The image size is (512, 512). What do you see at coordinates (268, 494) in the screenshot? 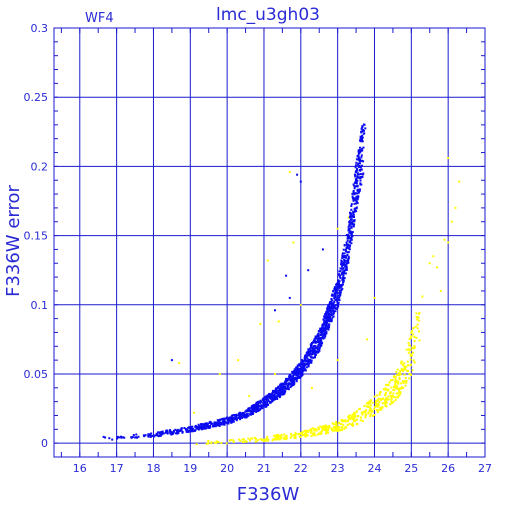
I see `x-axis-label: F336W` at bounding box center [268, 494].